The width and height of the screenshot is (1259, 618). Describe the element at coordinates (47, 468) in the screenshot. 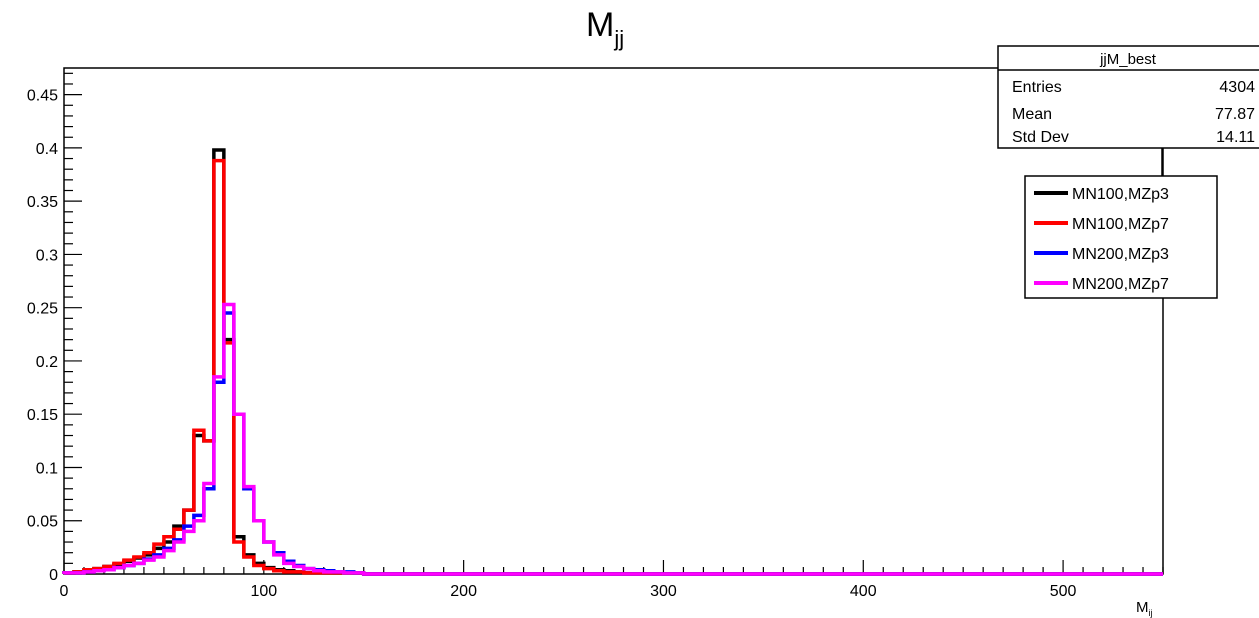

I see `y-tick-label: 0.1` at that location.